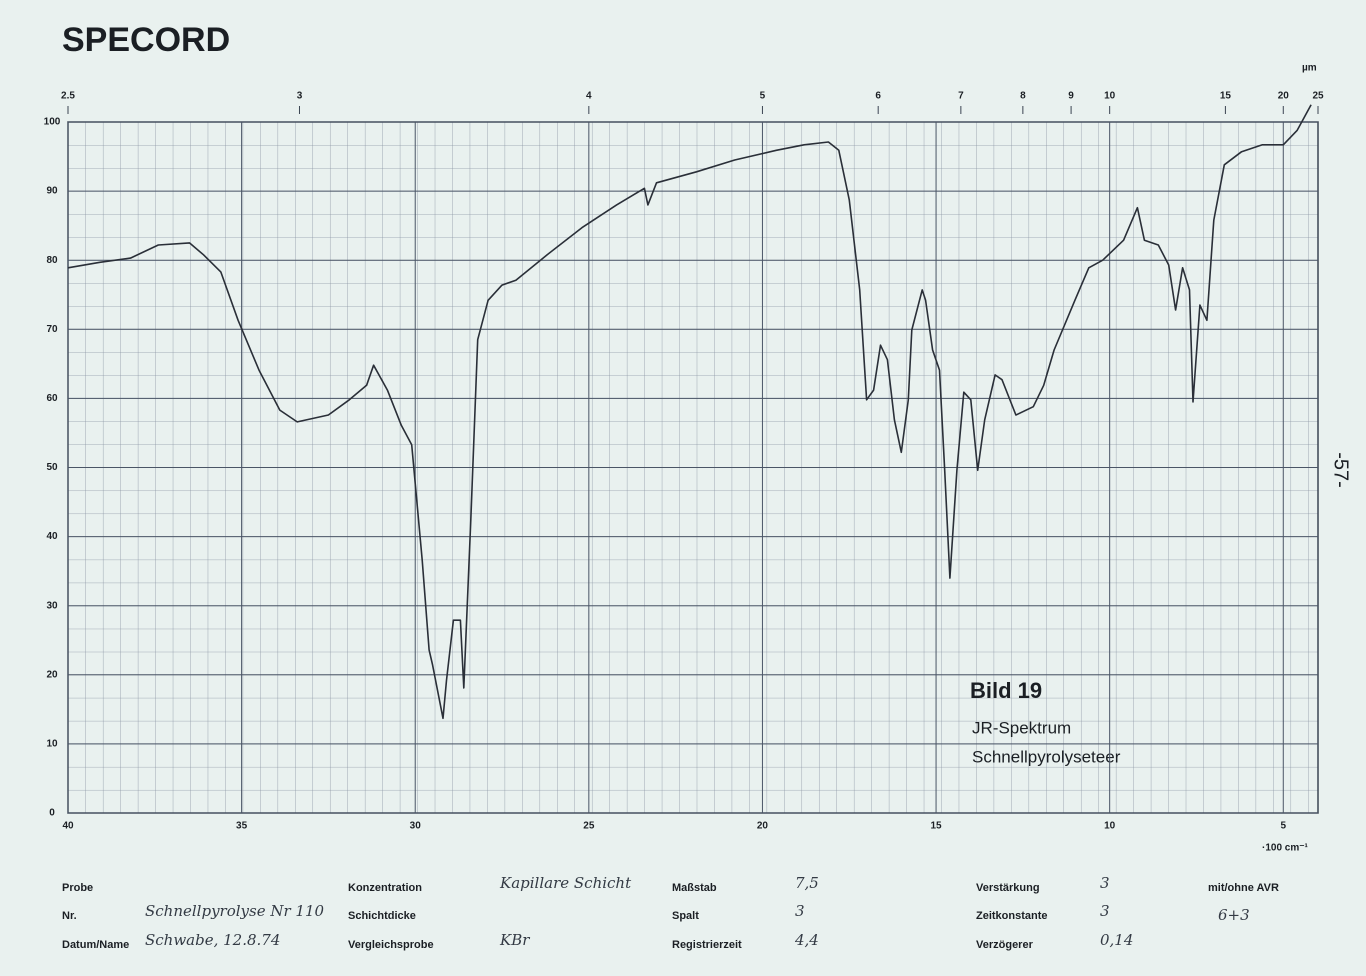  What do you see at coordinates (806, 940) in the screenshot?
I see `form-value: 4,4` at bounding box center [806, 940].